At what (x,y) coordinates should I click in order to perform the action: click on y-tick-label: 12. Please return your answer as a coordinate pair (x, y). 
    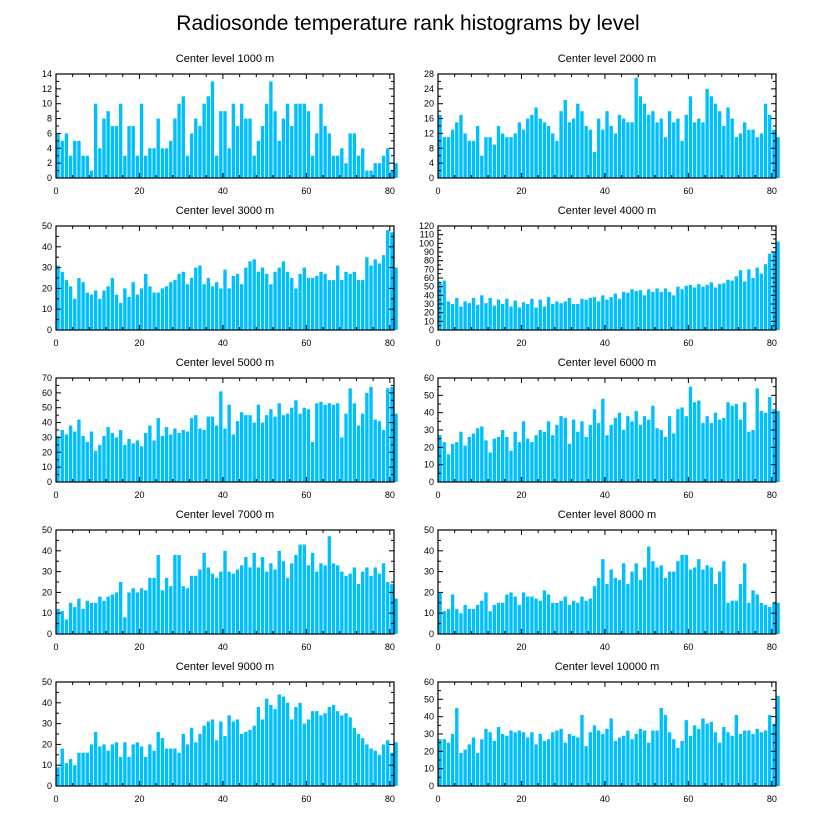
    Looking at the image, I should click on (429, 133).